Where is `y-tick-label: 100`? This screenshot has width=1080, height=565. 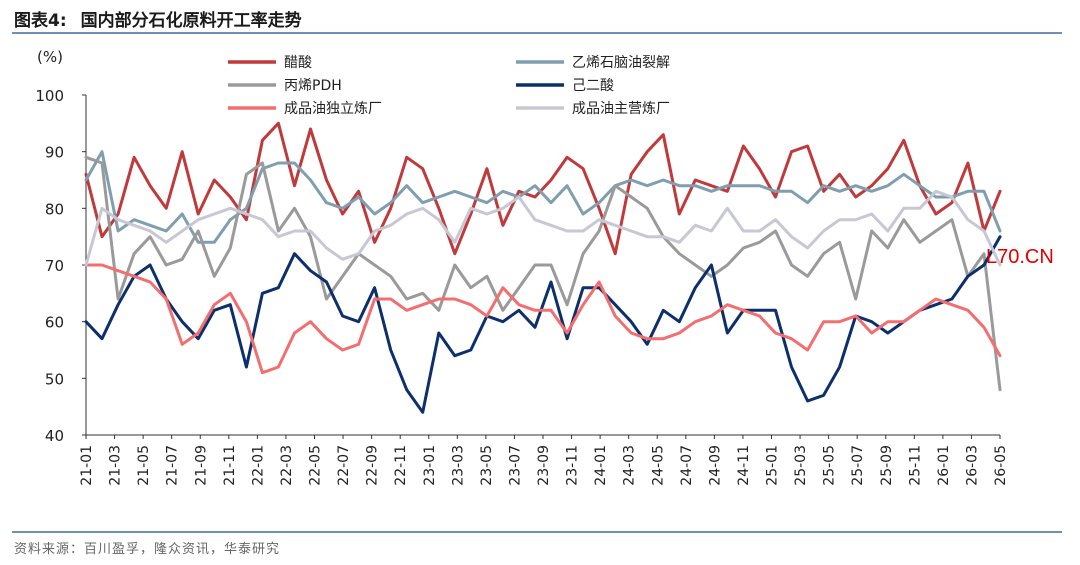
y-tick-label: 100 is located at coordinates (49, 96).